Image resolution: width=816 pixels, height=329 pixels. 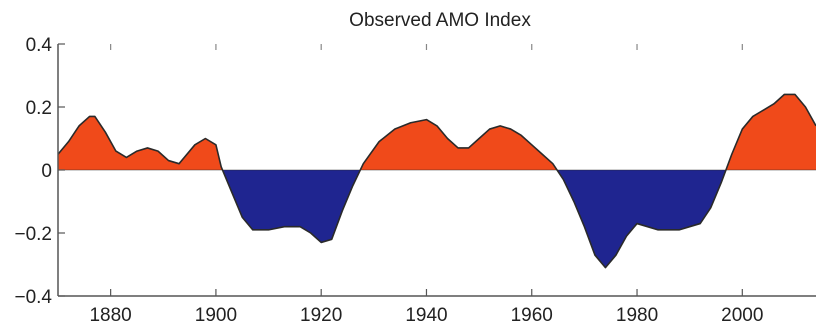 I want to click on y-tick-label: −0.2, so click(x=33, y=234).